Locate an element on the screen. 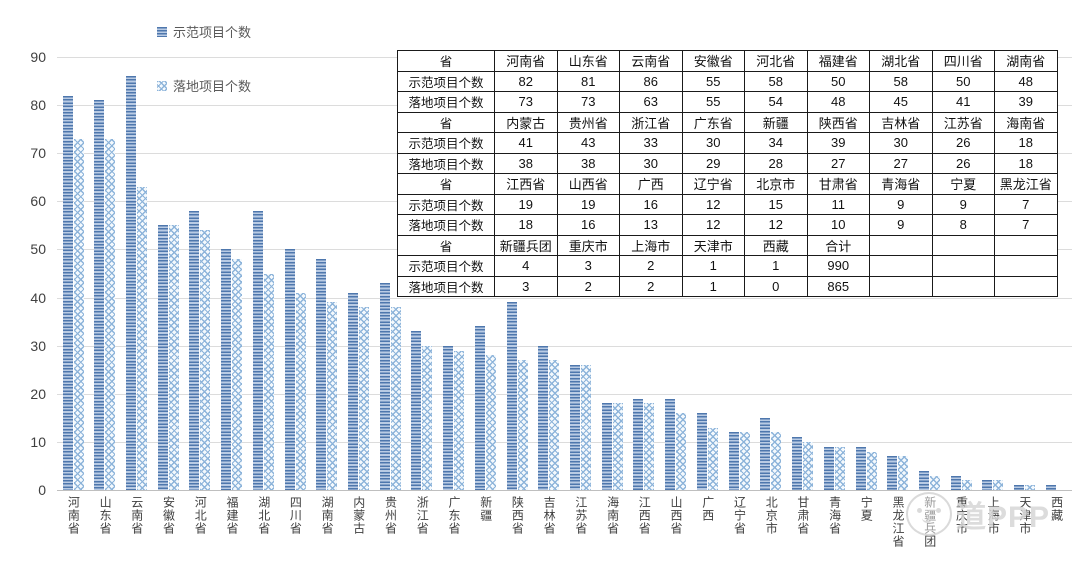  x-axis-label: 吉林省 is located at coordinates (549, 515).